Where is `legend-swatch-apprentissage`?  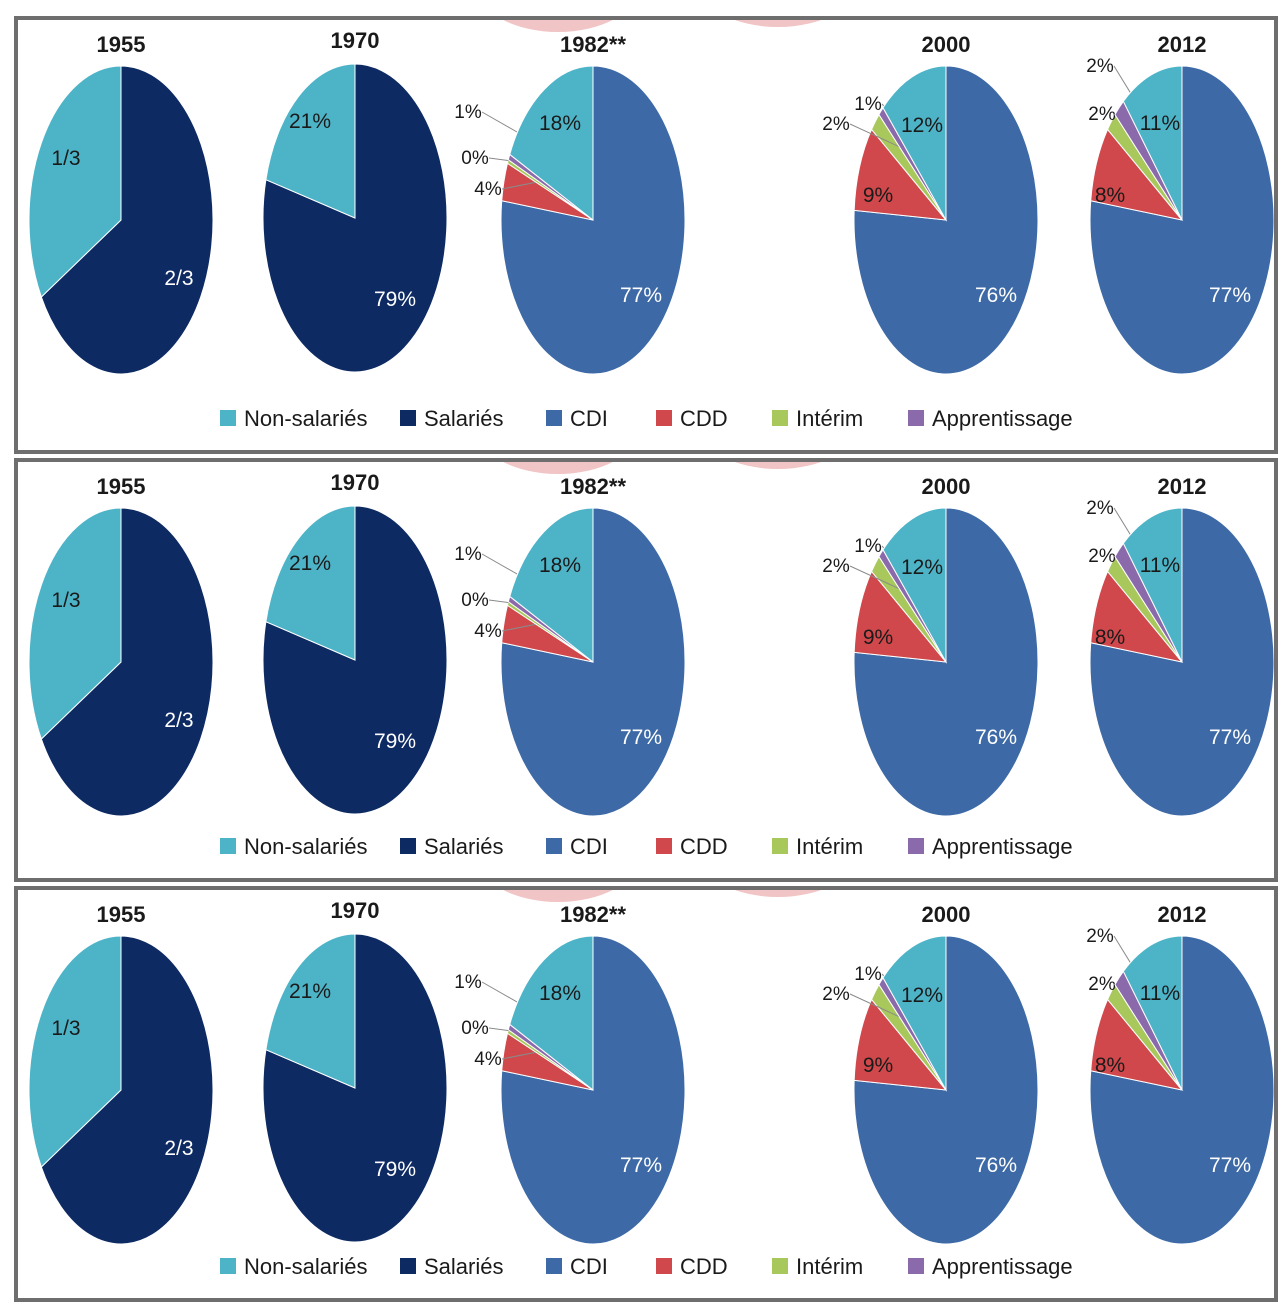 legend-swatch-apprentissage is located at coordinates (916, 846).